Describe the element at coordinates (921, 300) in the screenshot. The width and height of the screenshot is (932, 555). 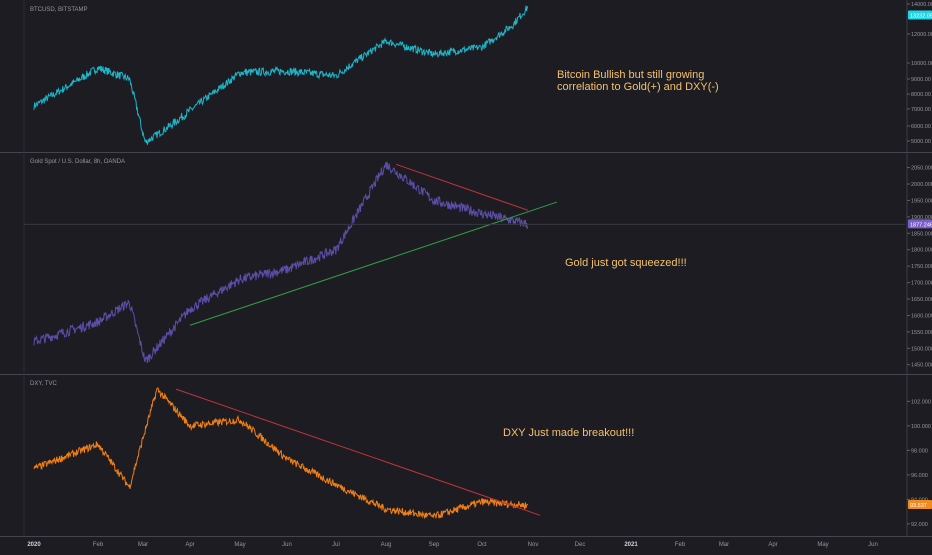
I see `y-tick-label: 1650.000` at that location.